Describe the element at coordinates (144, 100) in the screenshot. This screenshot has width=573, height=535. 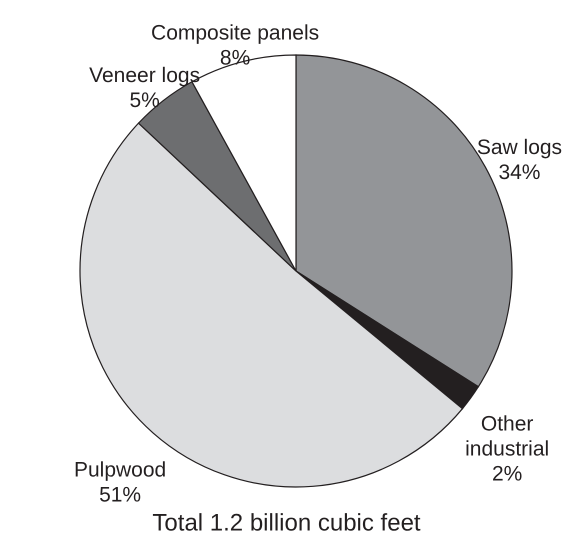
I see `data-label: 5%` at that location.